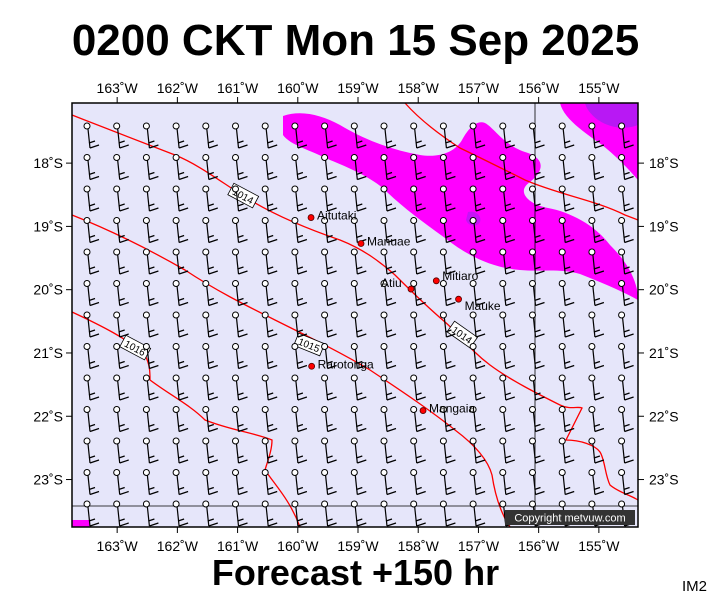 The height and width of the screenshot is (600, 711). Describe the element at coordinates (664, 353) in the screenshot. I see `lat-label-right: 21˚S` at that location.